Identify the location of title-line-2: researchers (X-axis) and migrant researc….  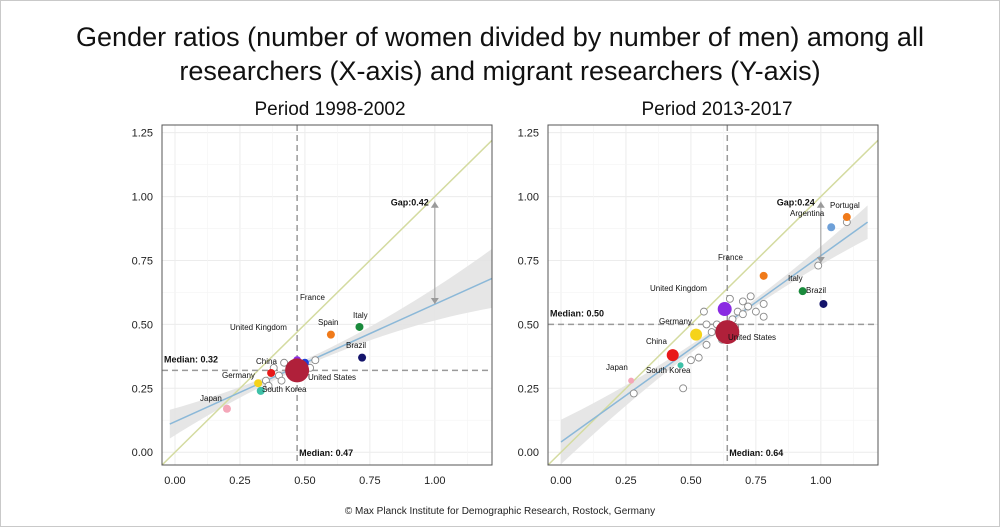
(500, 71).